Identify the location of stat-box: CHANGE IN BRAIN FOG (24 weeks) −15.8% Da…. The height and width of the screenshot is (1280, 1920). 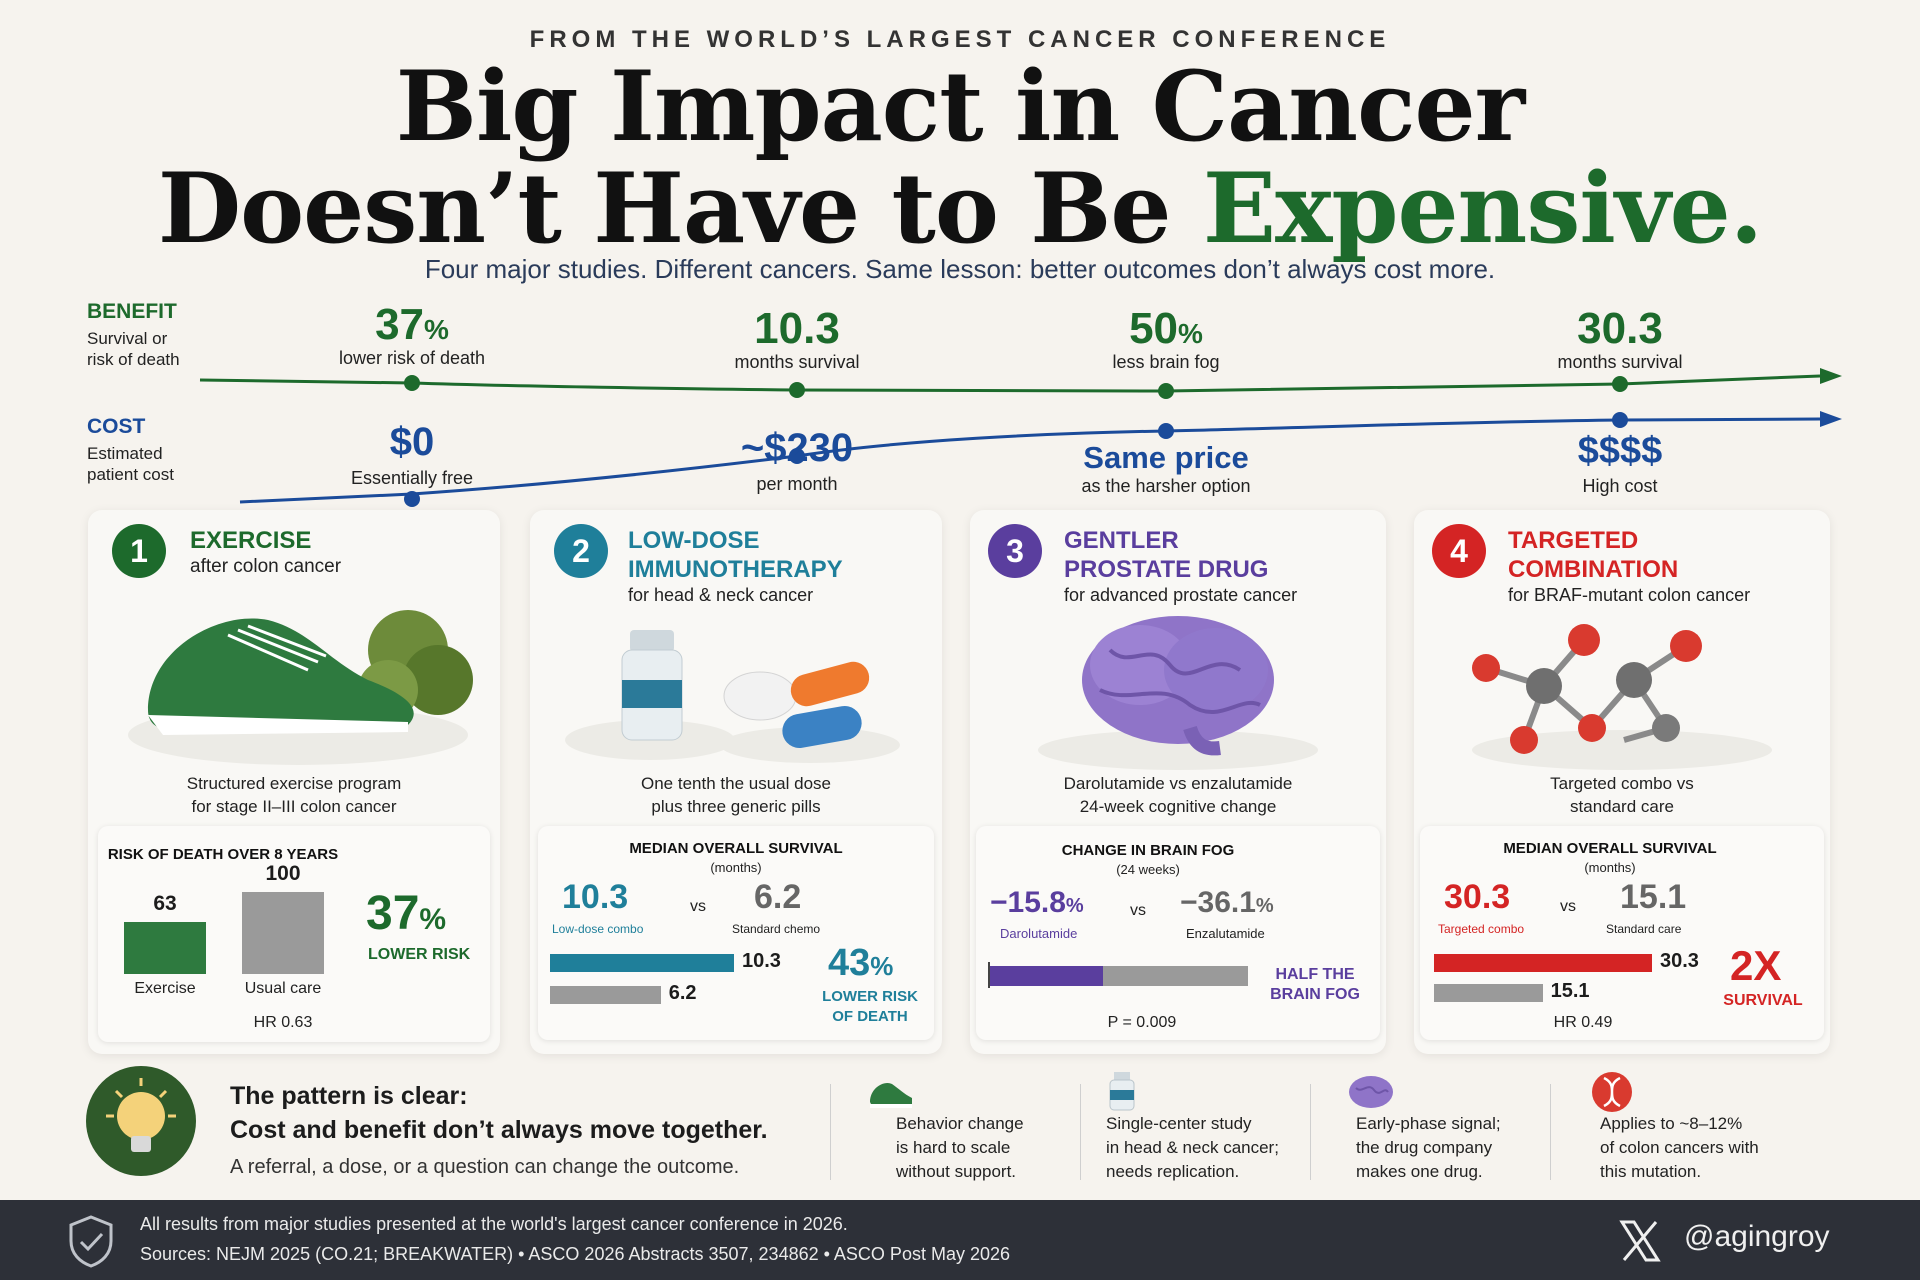
(1178, 933).